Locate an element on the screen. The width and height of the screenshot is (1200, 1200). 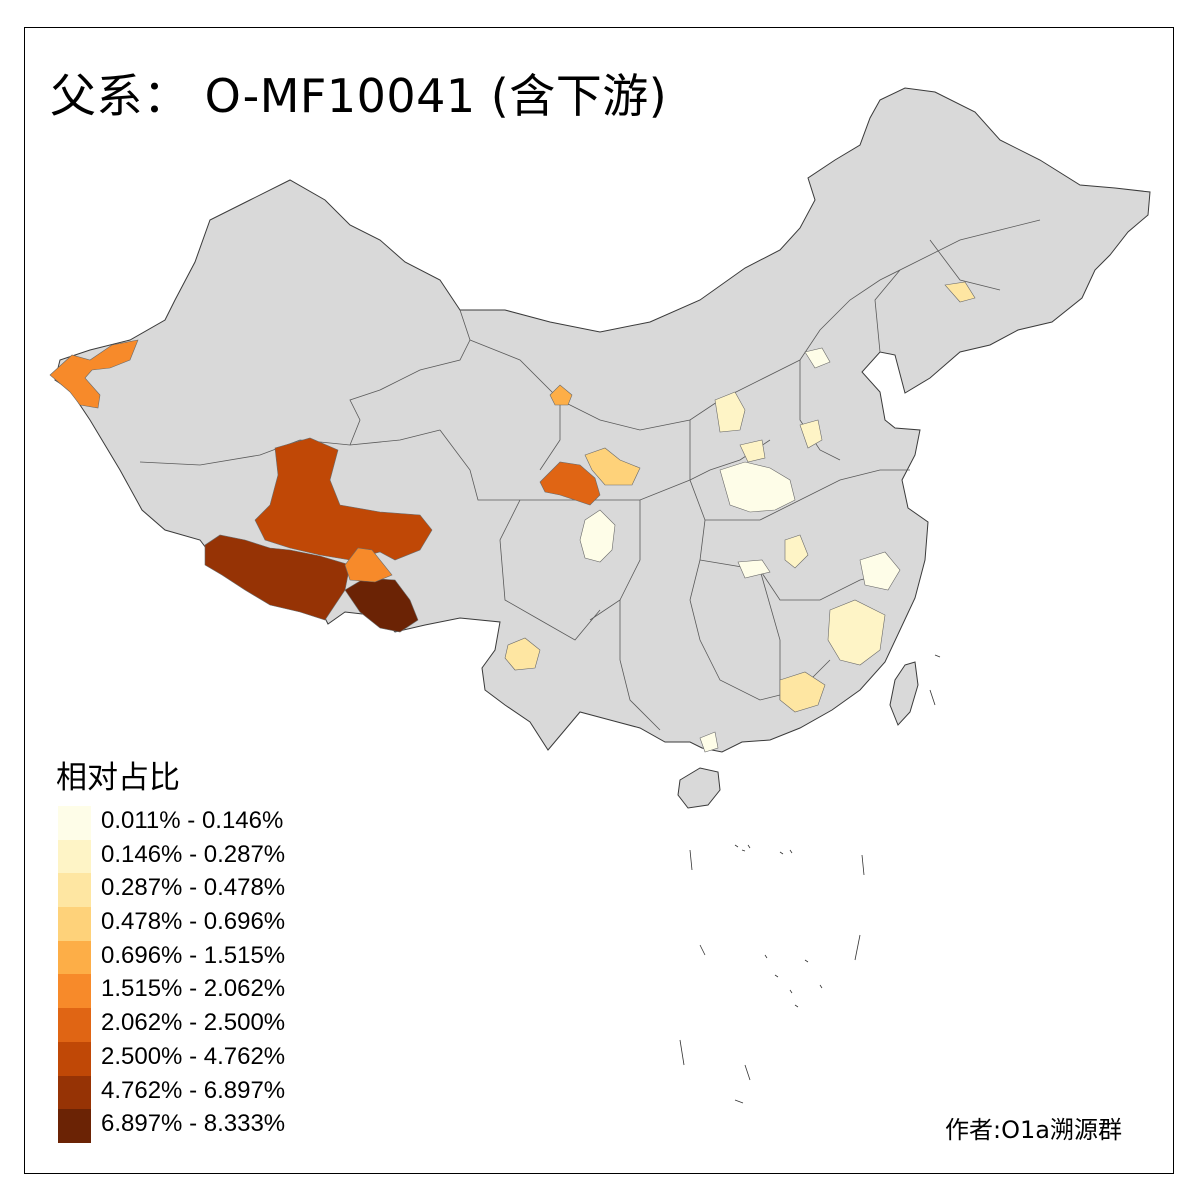
region-hubei is located at coordinates (796, 551).